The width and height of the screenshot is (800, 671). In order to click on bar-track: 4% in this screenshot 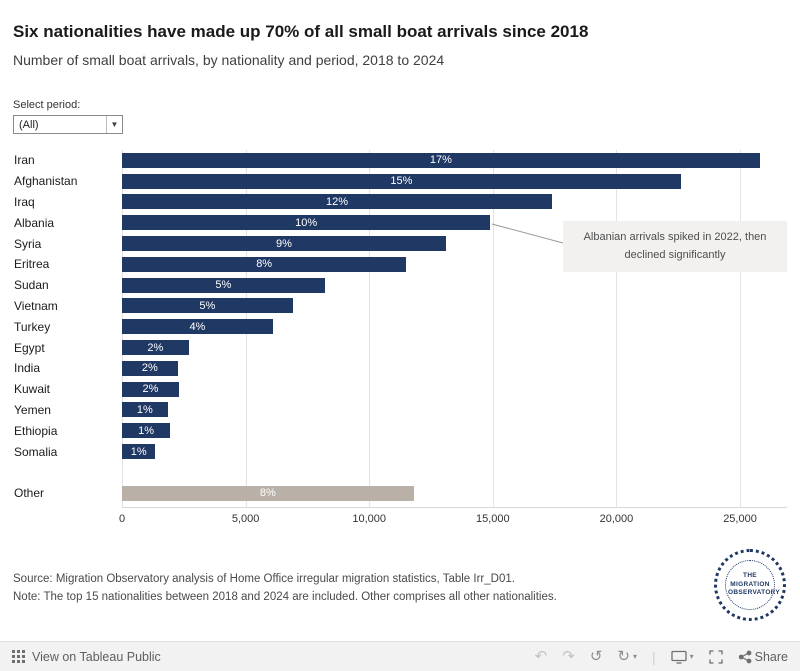, I will do `click(454, 327)`.